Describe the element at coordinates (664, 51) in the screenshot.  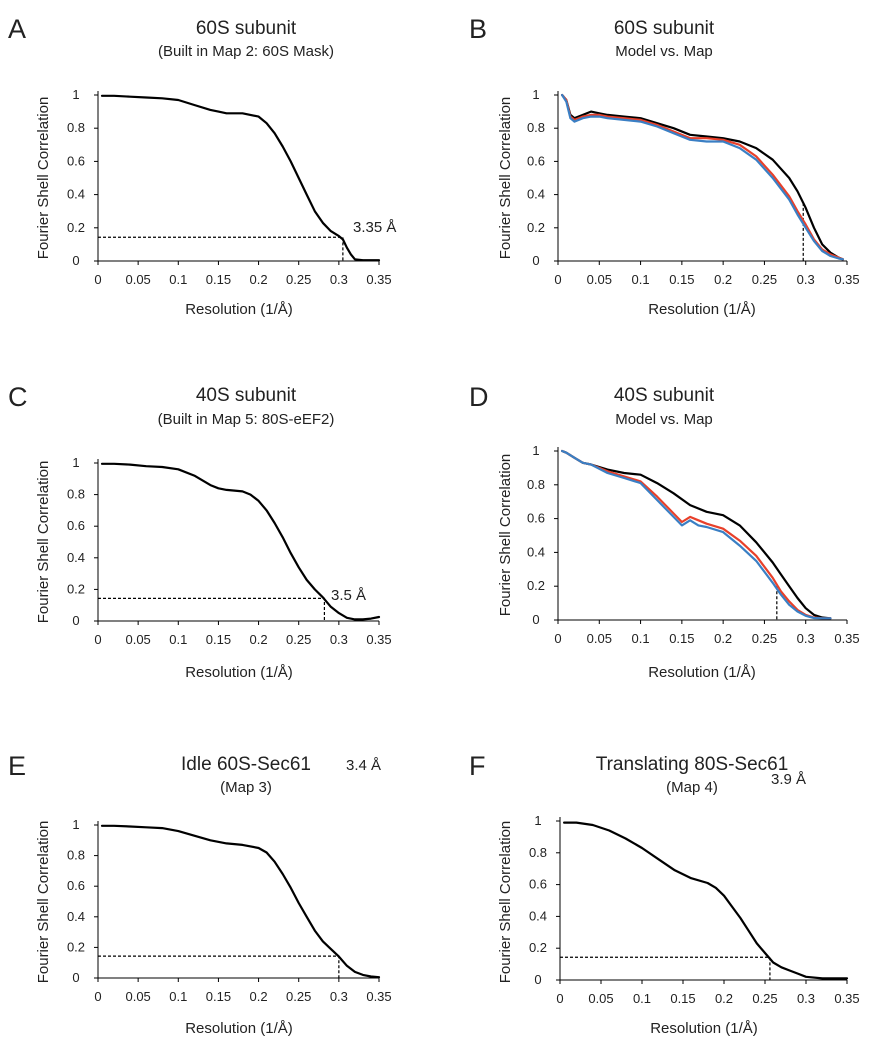
I see `chart-subtitle: Model vs. Map` at that location.